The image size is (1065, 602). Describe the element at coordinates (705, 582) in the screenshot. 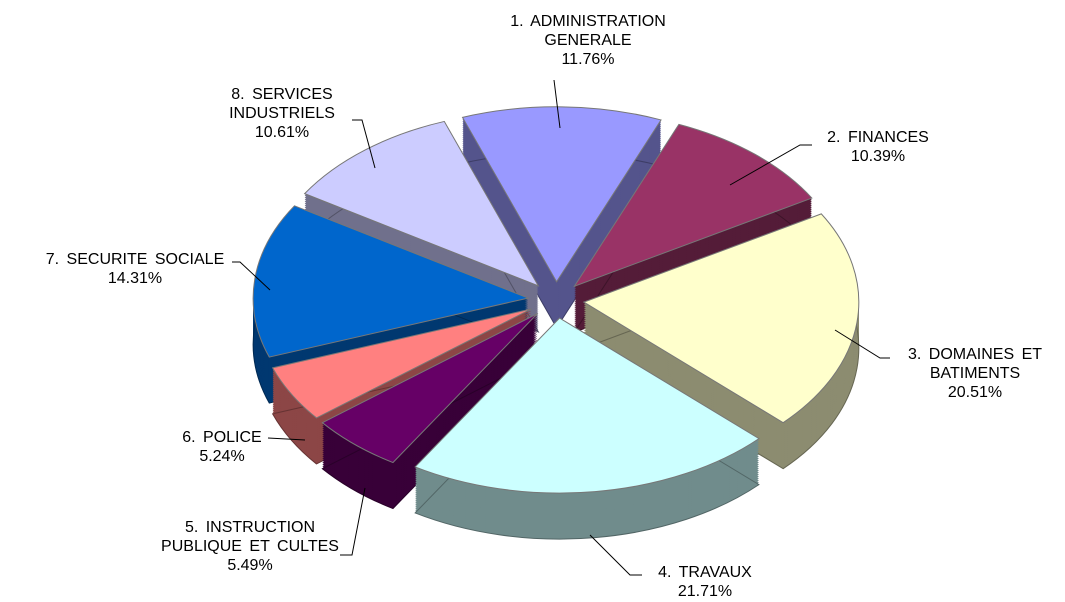

I see `slice-label: 4. TRAVAUX 21.71%` at that location.